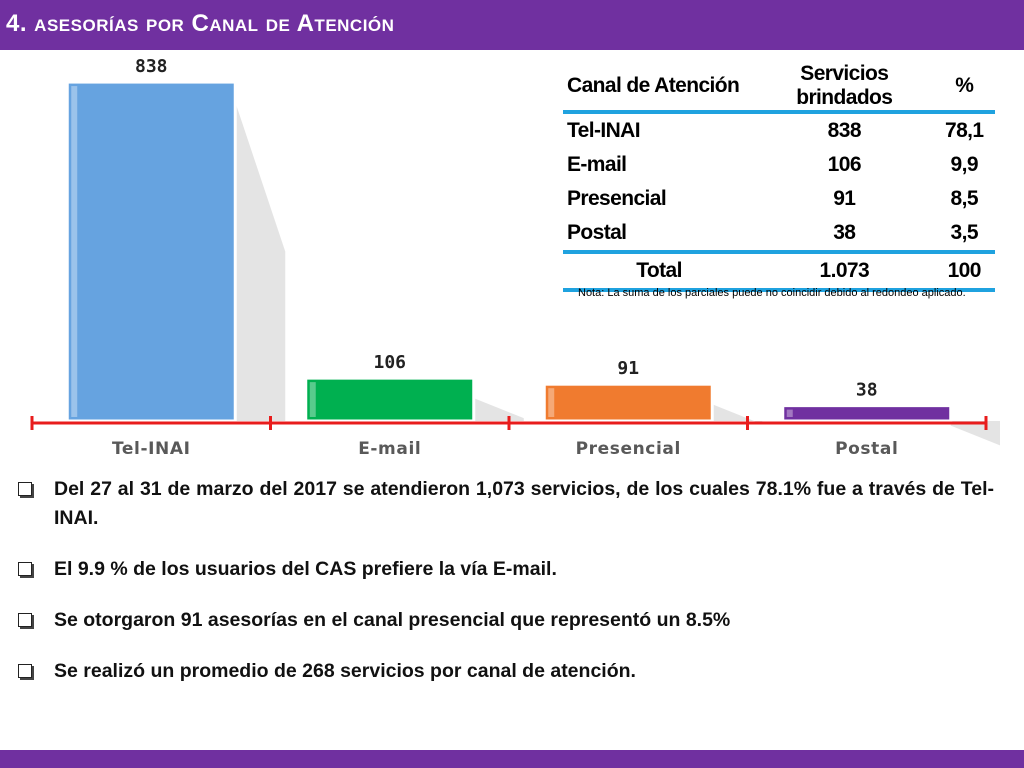 This screenshot has width=1024, height=768. Describe the element at coordinates (964, 198) in the screenshot. I see `cell-percent: 8,5` at that location.